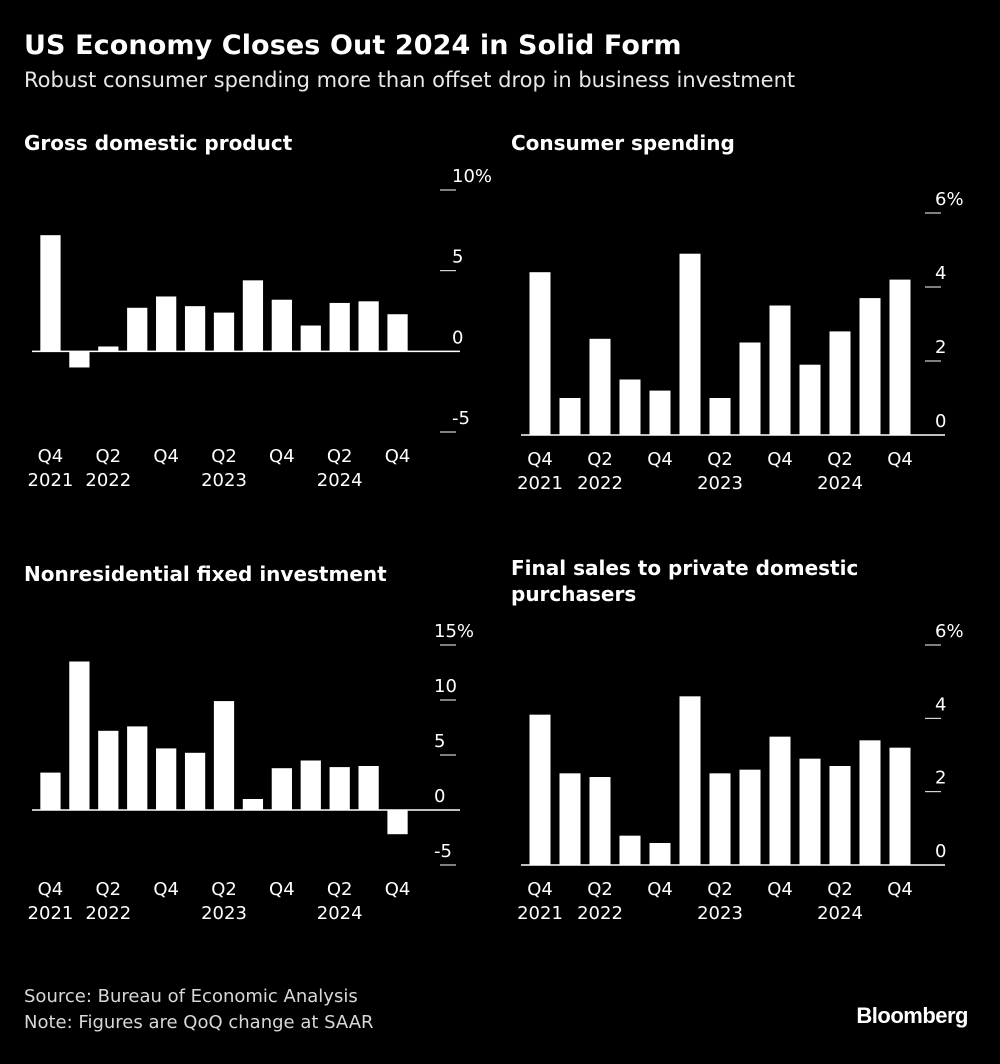  What do you see at coordinates (199, 1022) in the screenshot?
I see `methodology-note: Note: Figures are QoQ change at SAAR` at bounding box center [199, 1022].